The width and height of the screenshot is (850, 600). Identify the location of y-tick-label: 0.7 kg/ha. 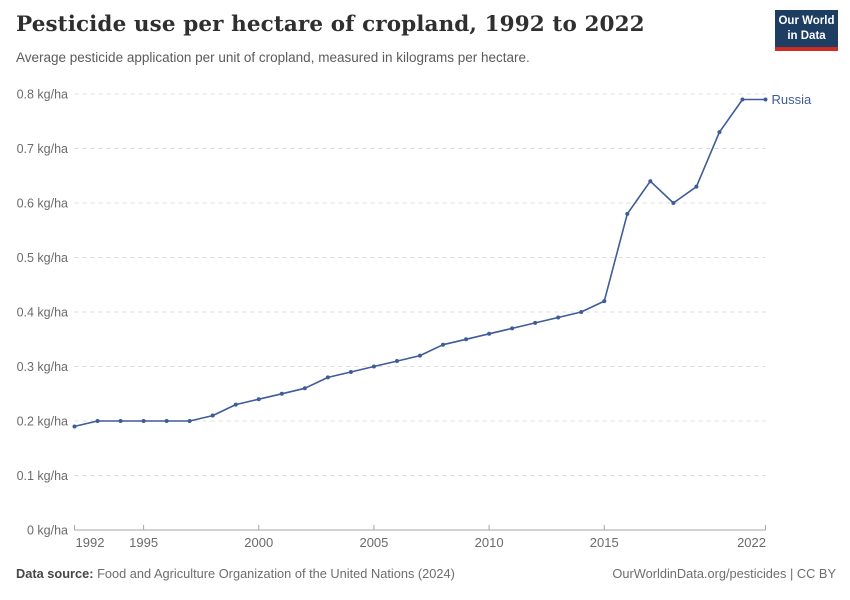
(42, 149).